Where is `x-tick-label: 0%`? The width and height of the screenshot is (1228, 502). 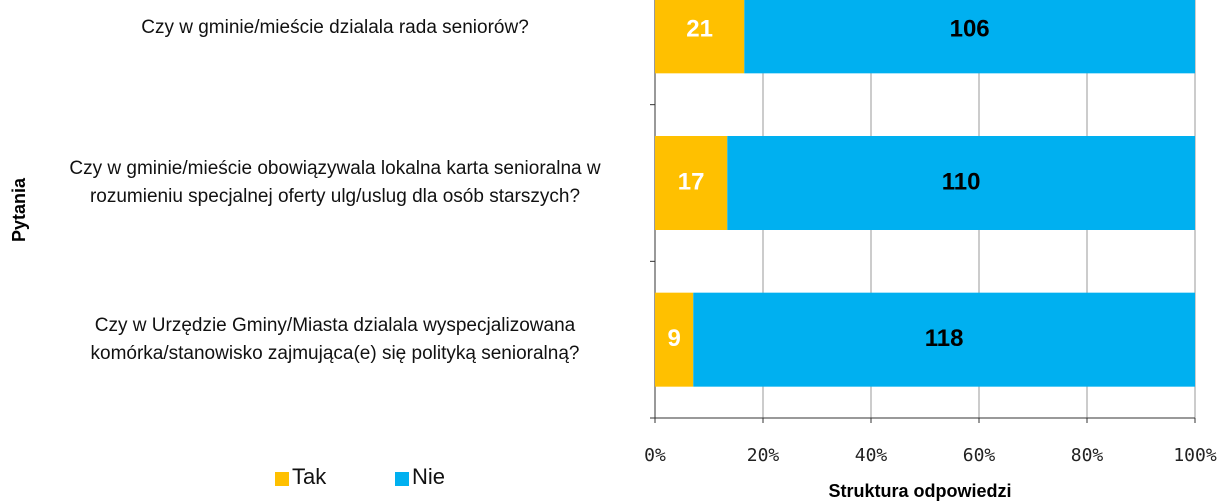
x-tick-label: 0% is located at coordinates (655, 455).